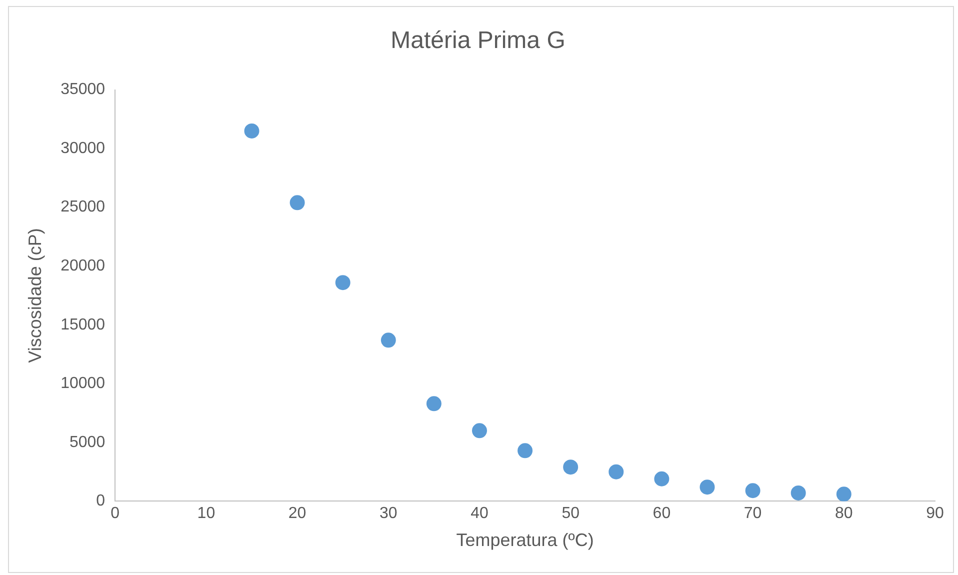  Describe the element at coordinates (83, 148) in the screenshot. I see `y-tick-label: 30000` at that location.